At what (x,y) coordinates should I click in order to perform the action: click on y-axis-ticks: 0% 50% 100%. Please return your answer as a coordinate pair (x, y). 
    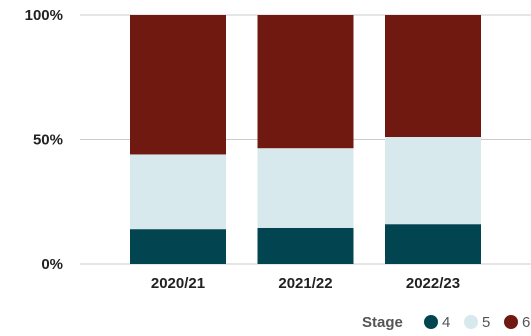
    Looking at the image, I should click on (44, 140).